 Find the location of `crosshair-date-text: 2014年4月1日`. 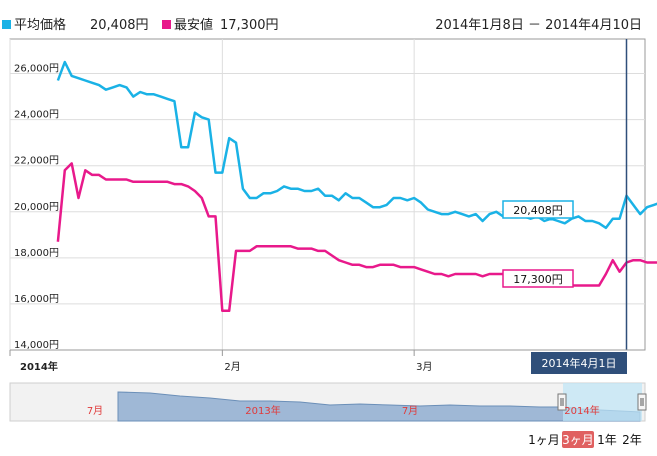

crosshair-date-text: 2014年4月1日 is located at coordinates (579, 363).